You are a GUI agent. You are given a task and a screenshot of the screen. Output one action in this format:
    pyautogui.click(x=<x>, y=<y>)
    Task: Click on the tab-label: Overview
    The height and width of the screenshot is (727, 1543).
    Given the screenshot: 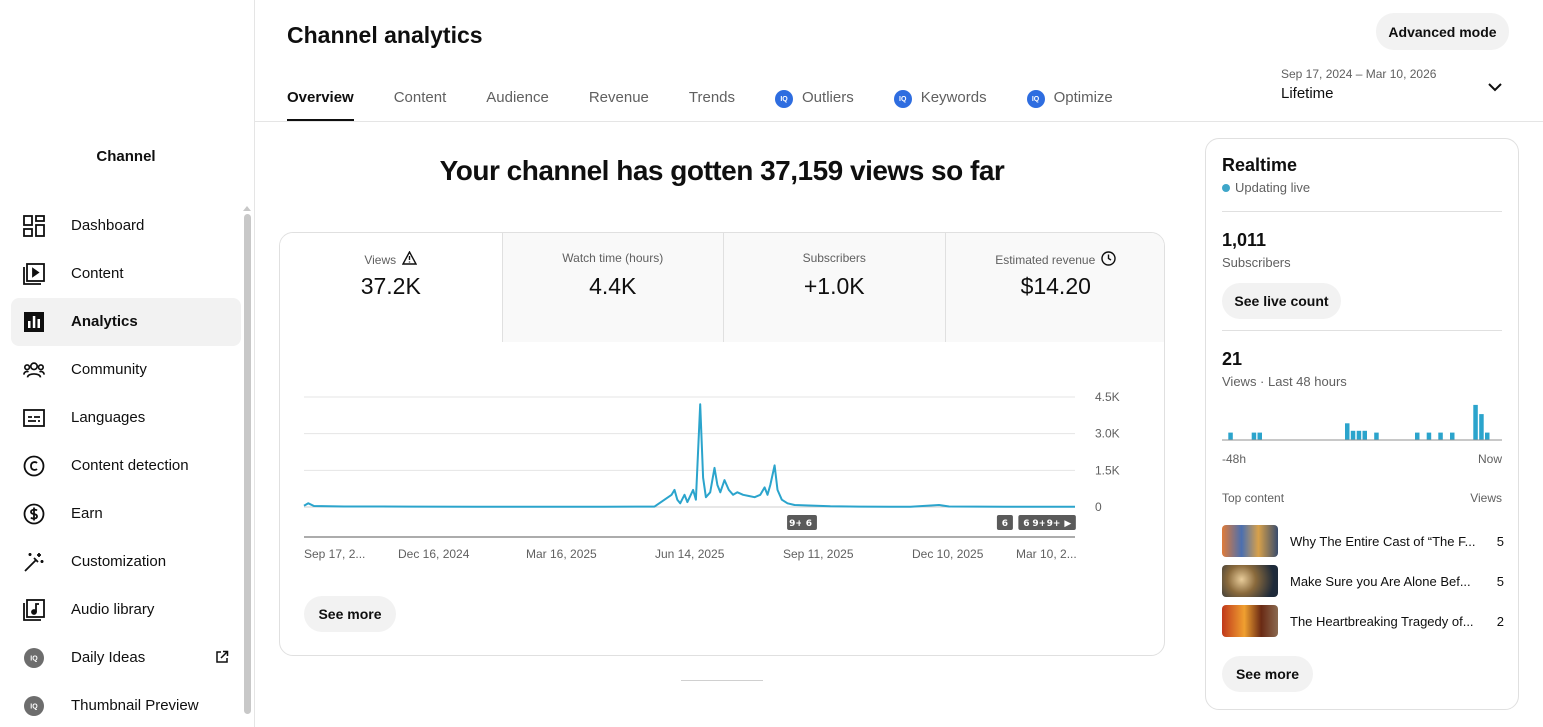 What is the action you would take?
    pyautogui.click(x=320, y=97)
    